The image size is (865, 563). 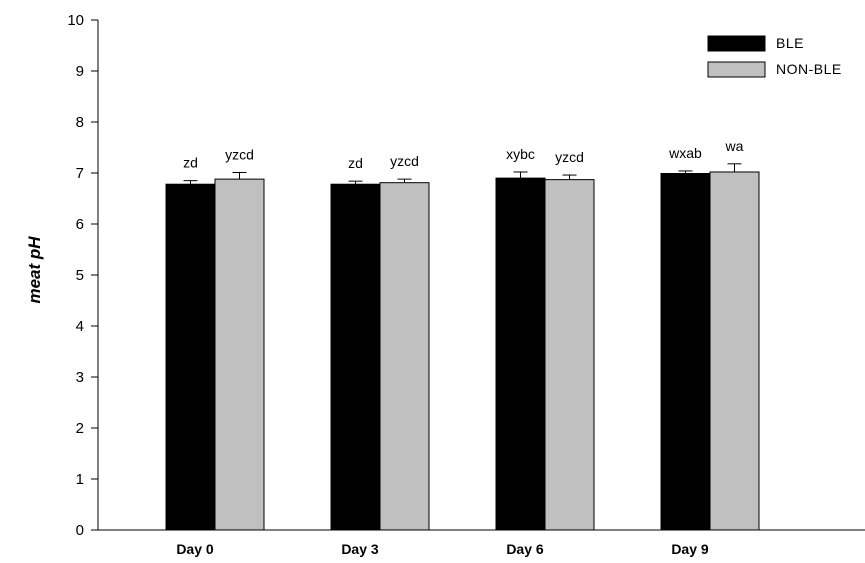 I want to click on y-tick-label: 2, so click(x=80, y=428).